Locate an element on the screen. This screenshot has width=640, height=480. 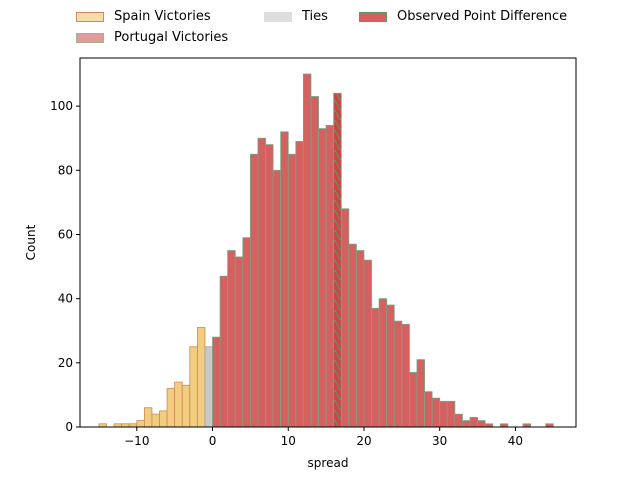
x-tick-label: 40 is located at coordinates (515, 441).